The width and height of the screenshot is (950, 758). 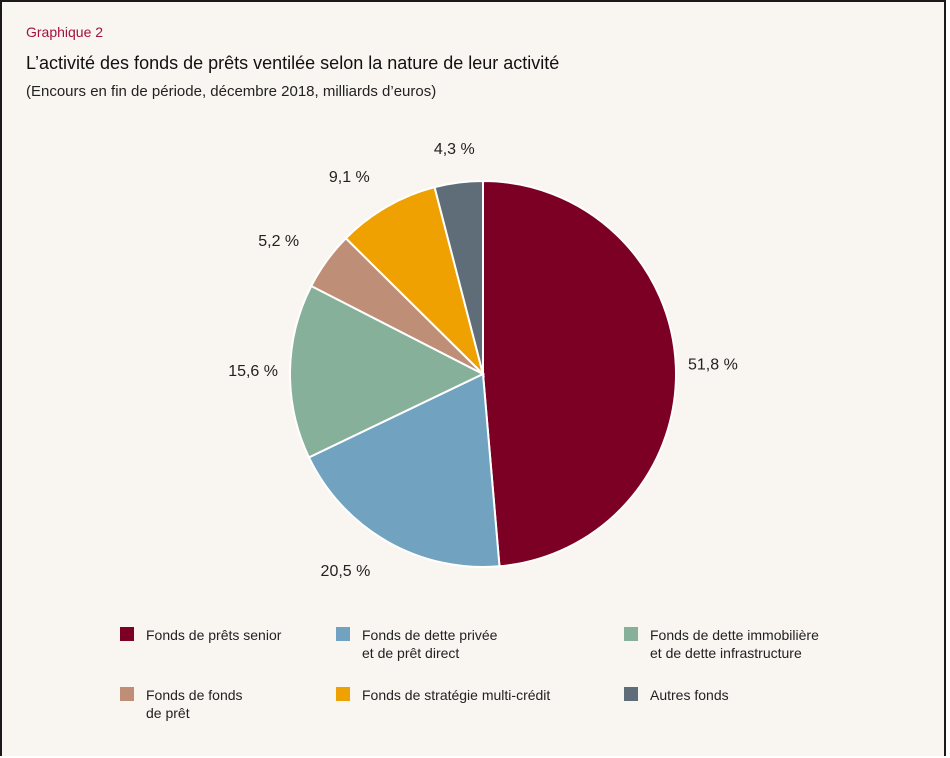 What do you see at coordinates (253, 371) in the screenshot?
I see `pie-label-3: 15,6 %` at bounding box center [253, 371].